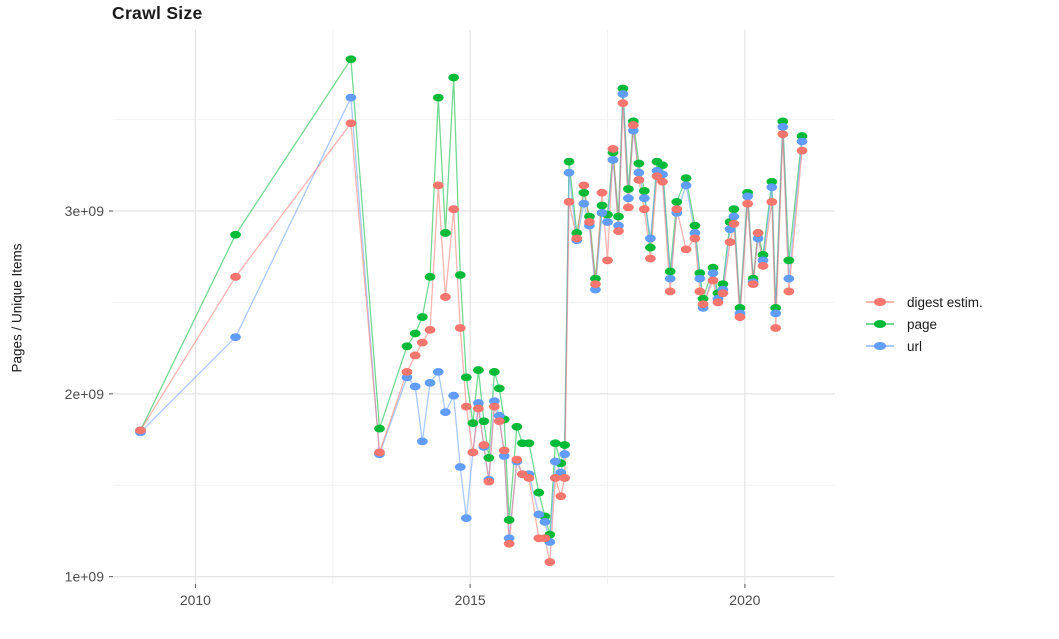  What do you see at coordinates (195, 600) in the screenshot?
I see `x-tick-label: 2010` at bounding box center [195, 600].